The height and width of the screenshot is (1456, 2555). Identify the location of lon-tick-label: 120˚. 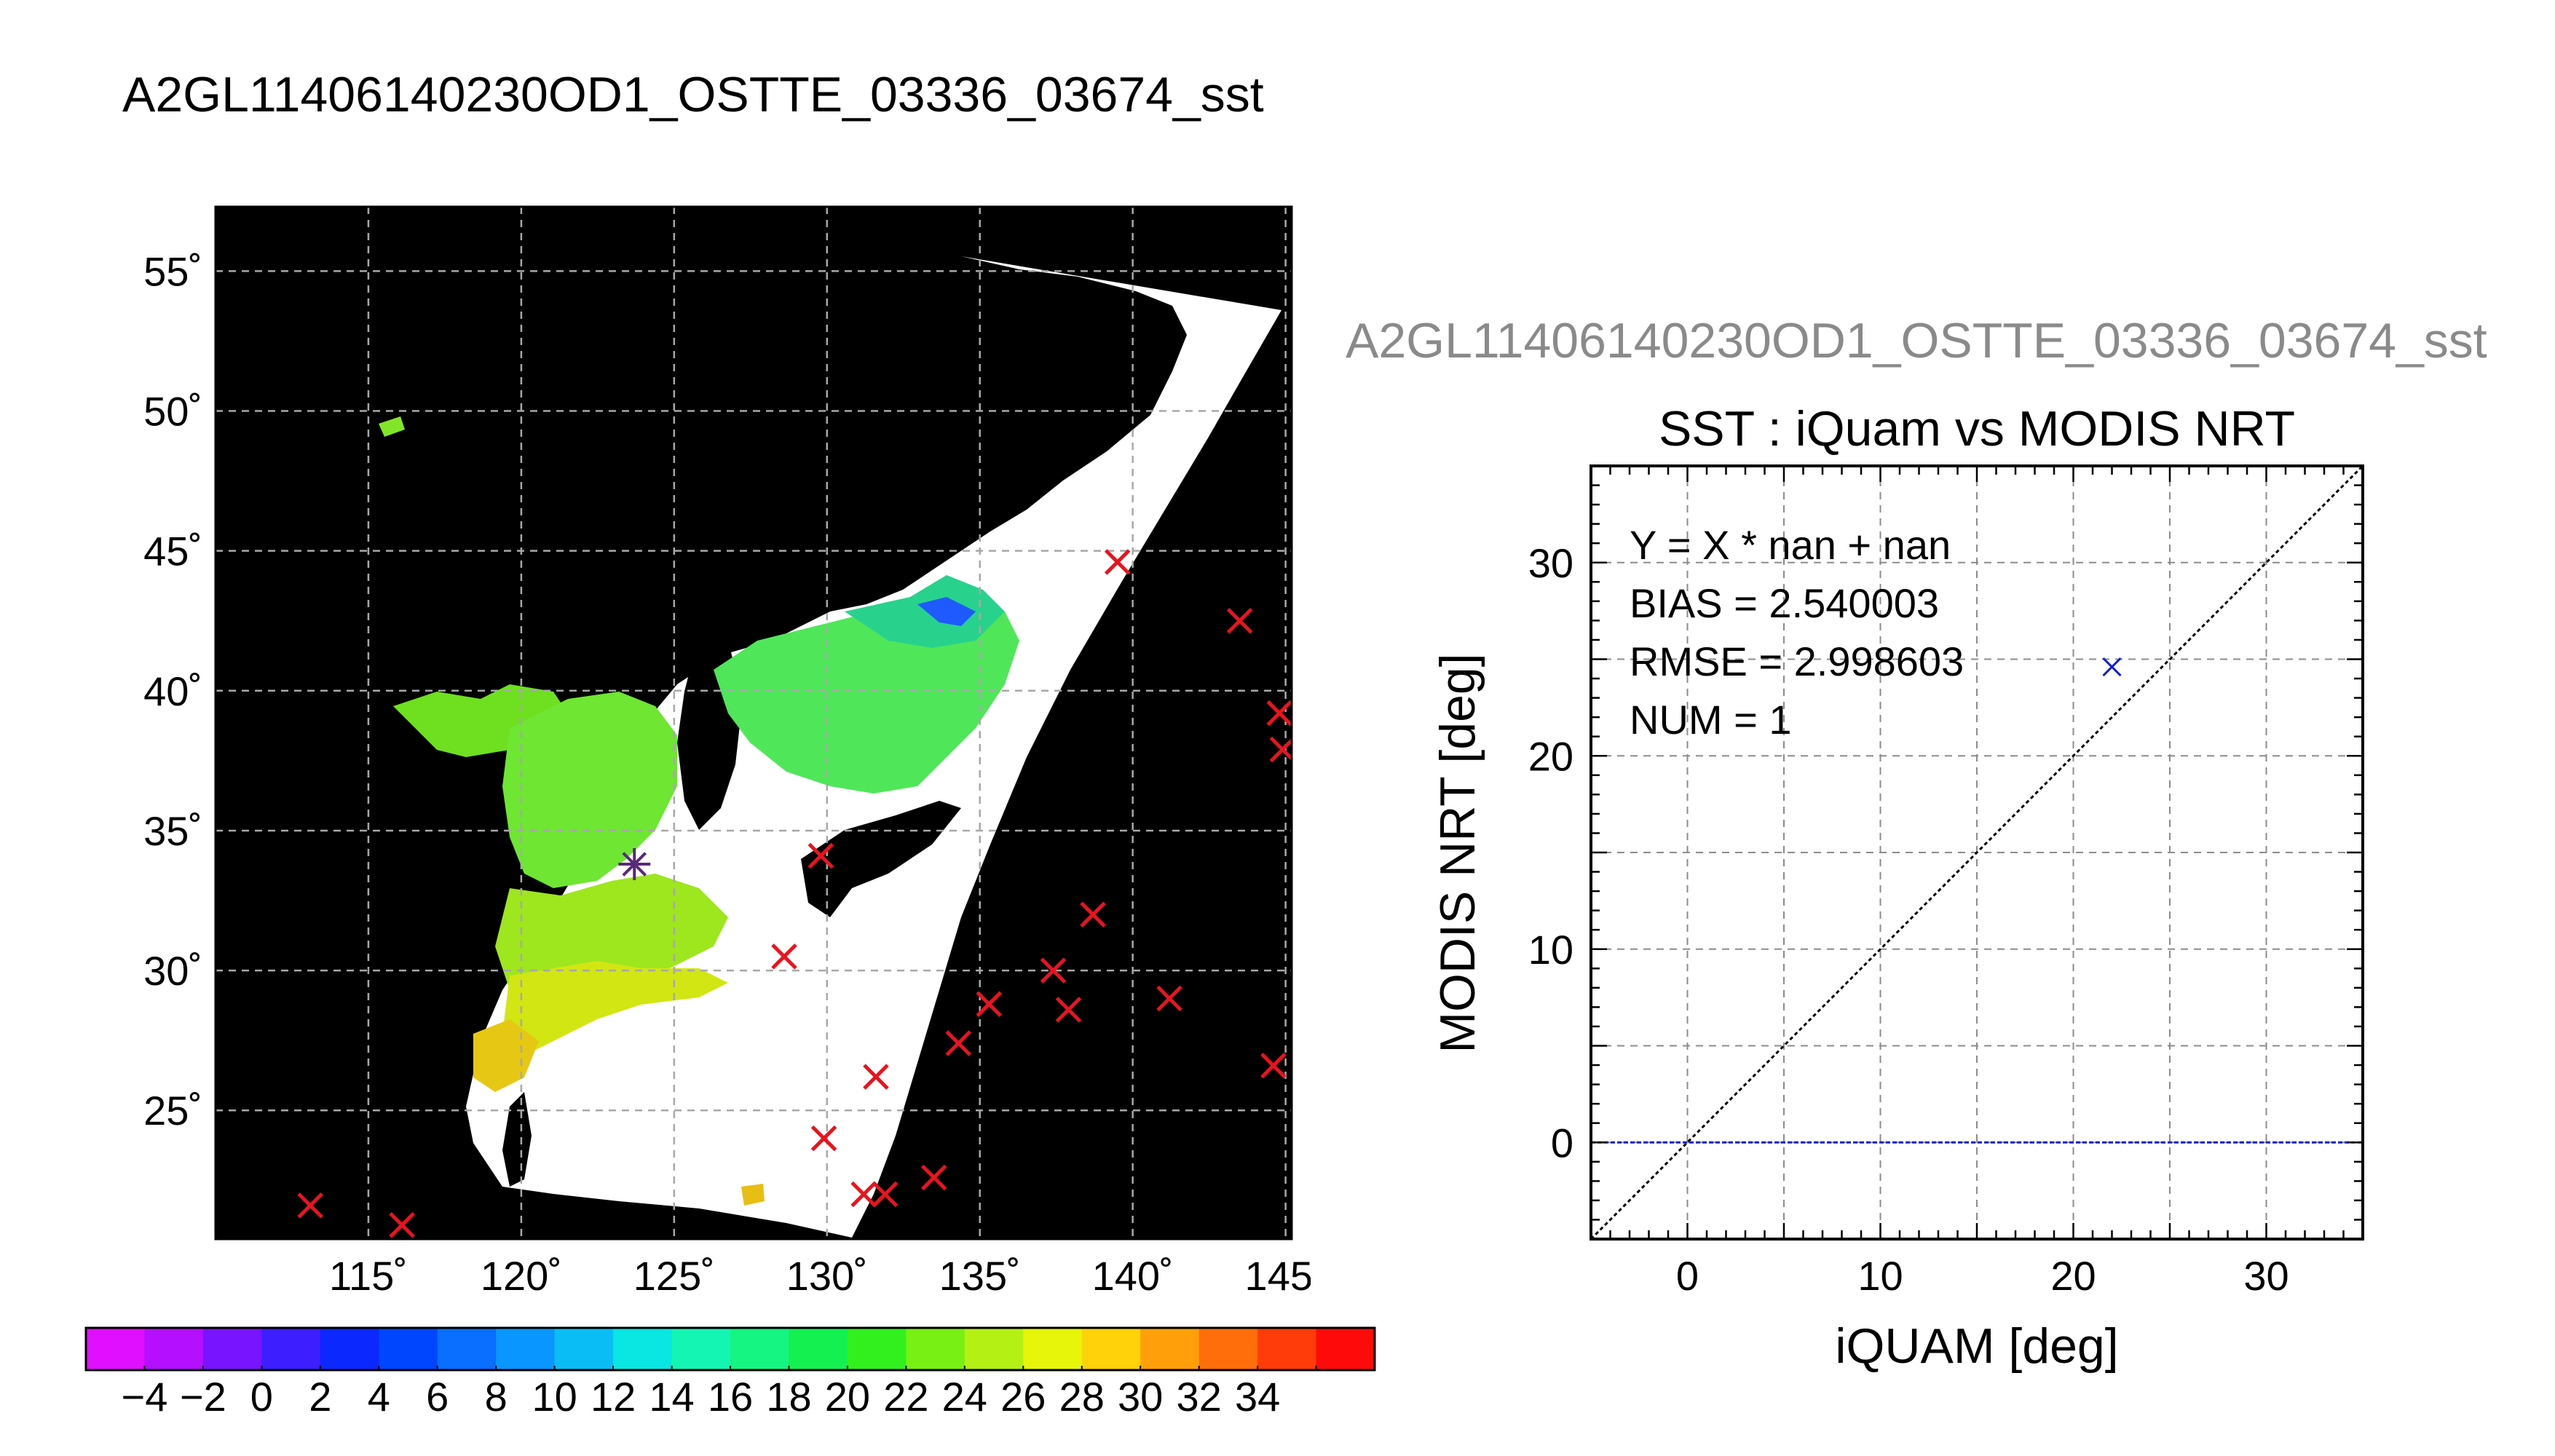
(521, 1276).